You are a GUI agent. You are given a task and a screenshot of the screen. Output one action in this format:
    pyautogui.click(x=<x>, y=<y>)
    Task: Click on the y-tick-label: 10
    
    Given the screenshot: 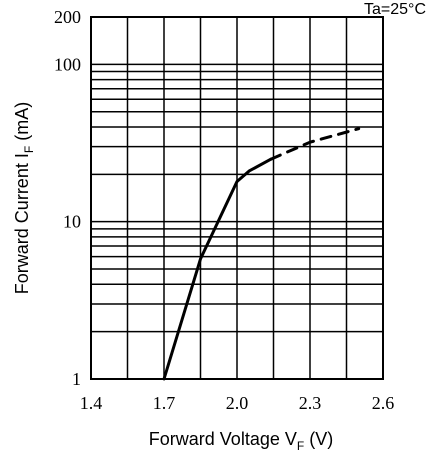 What is the action you would take?
    pyautogui.click(x=72, y=222)
    